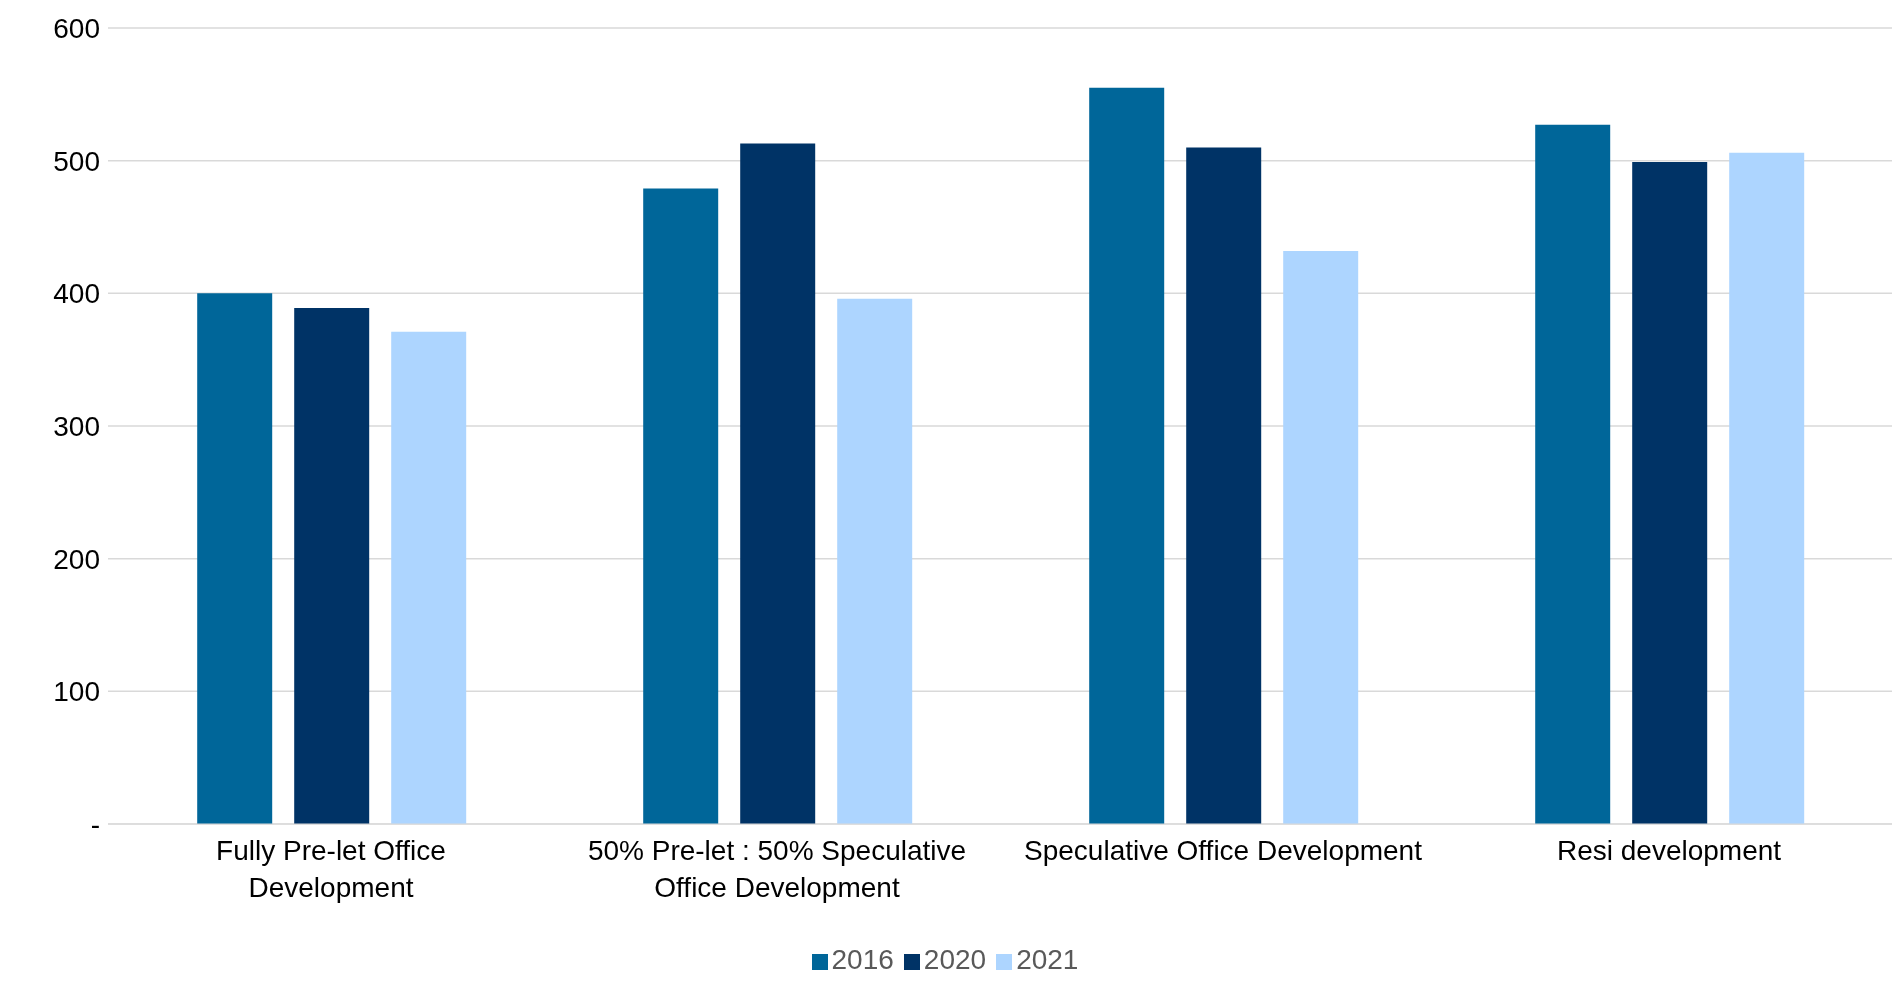 The width and height of the screenshot is (1900, 994). What do you see at coordinates (95, 824) in the screenshot?
I see `y-tick-label: -` at bounding box center [95, 824].